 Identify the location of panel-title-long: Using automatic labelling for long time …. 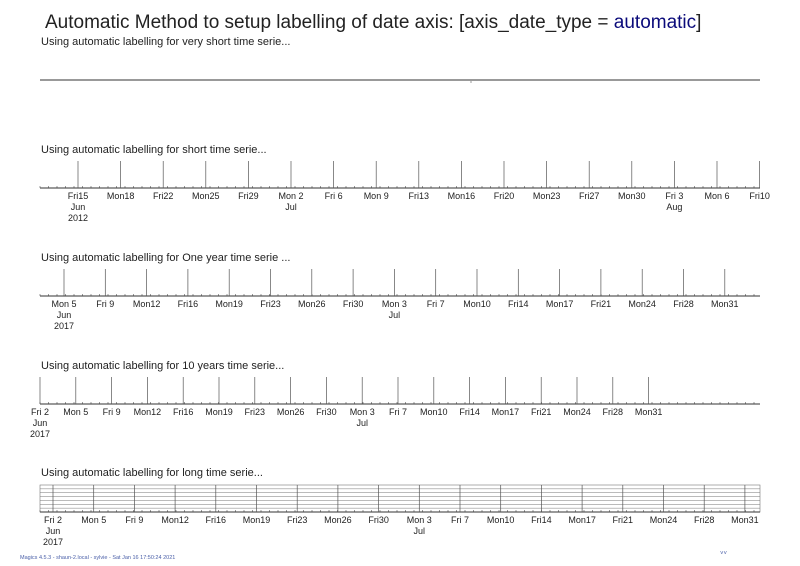
(152, 473).